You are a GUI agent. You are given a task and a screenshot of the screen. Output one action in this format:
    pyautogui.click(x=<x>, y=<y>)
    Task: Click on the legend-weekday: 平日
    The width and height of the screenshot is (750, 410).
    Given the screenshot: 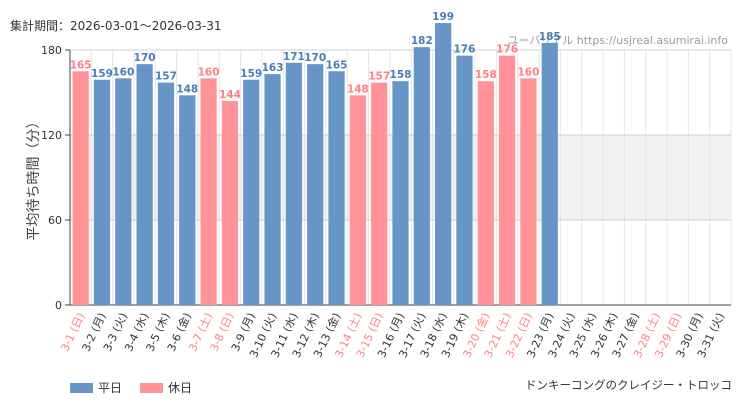 What is the action you would take?
    pyautogui.click(x=96, y=387)
    